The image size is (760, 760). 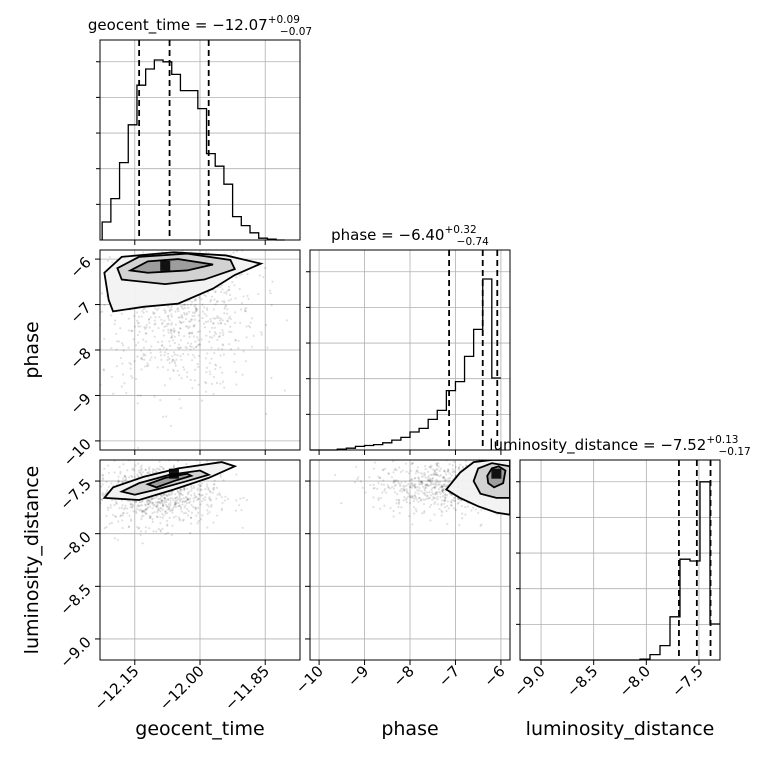 I want to click on histogram-luminosity_distance, so click(x=620, y=571).